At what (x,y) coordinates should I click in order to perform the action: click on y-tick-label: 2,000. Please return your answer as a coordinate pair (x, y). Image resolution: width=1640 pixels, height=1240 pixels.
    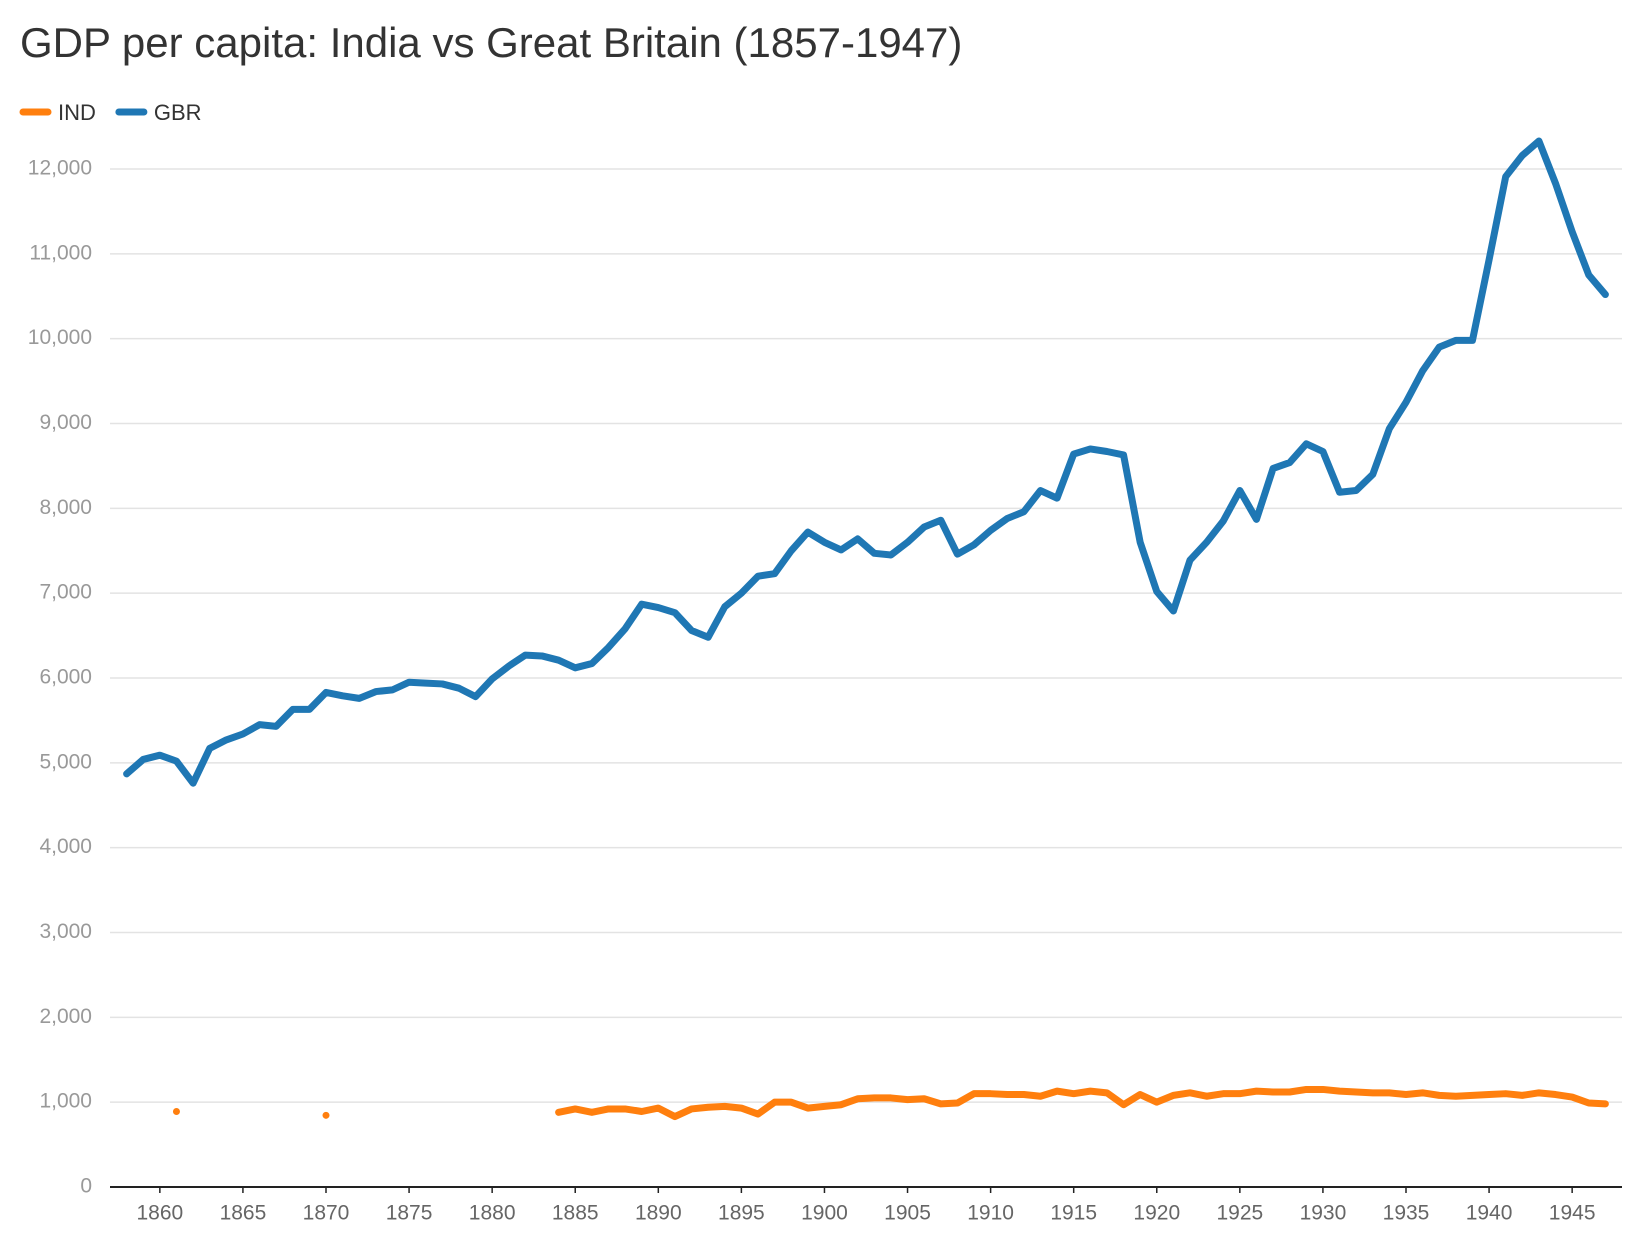
    Looking at the image, I should click on (65, 1016).